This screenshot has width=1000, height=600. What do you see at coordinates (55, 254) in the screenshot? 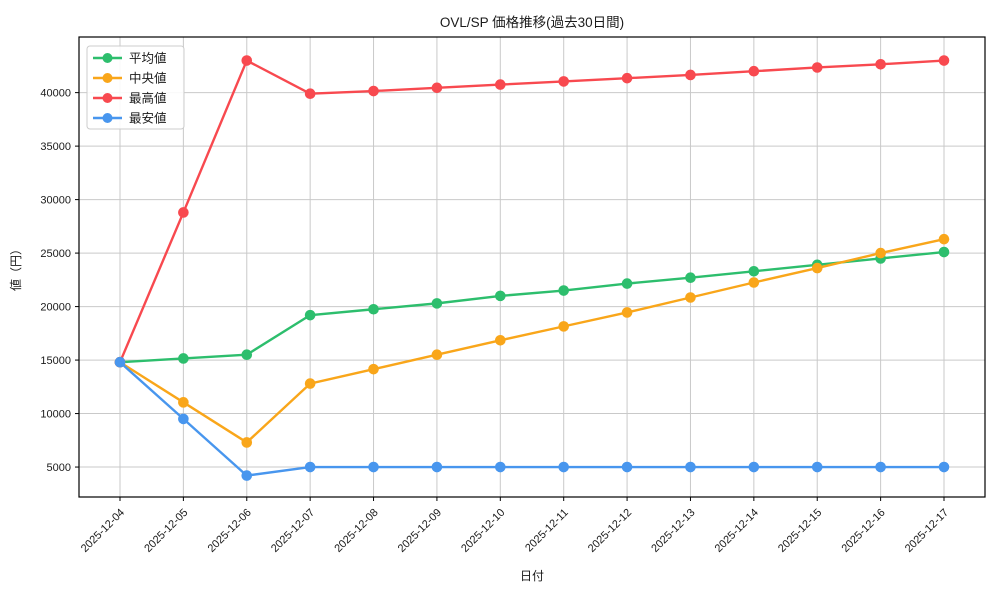
I see `y-tick-label: 25000` at bounding box center [55, 254].